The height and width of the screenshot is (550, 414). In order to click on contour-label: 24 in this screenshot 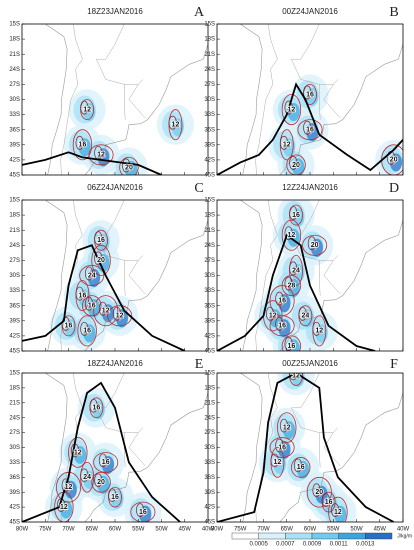, I will do `click(87, 477)`.